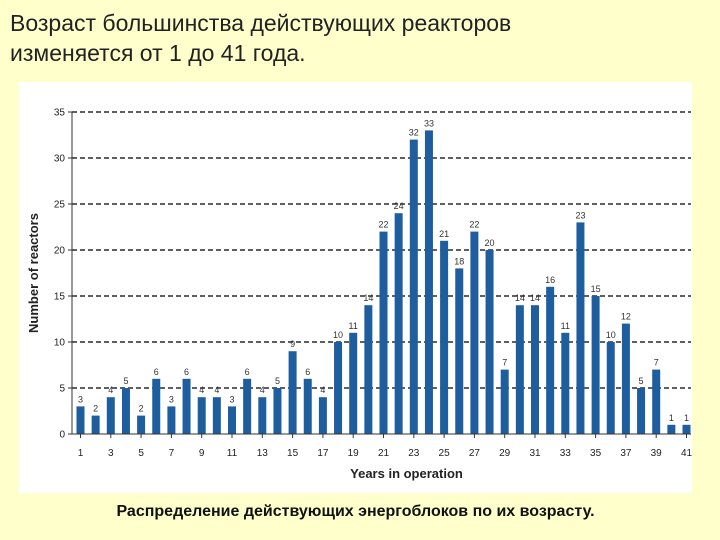 The height and width of the screenshot is (540, 720). I want to click on x-tick-label: 21, so click(384, 453).